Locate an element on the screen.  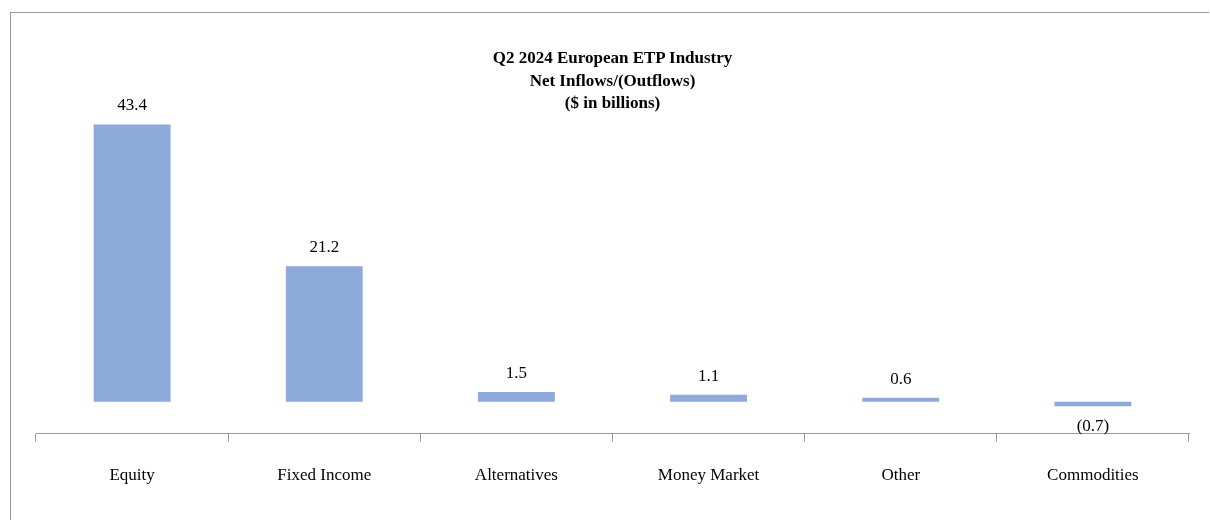
x-tick-label: Commodities is located at coordinates (1093, 475).